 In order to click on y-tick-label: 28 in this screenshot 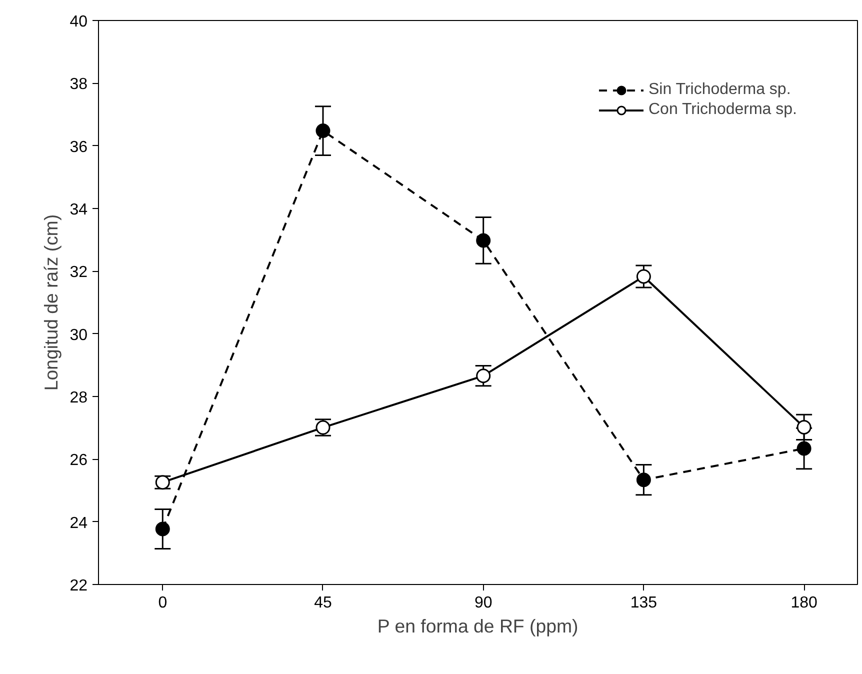, I will do `click(79, 398)`.